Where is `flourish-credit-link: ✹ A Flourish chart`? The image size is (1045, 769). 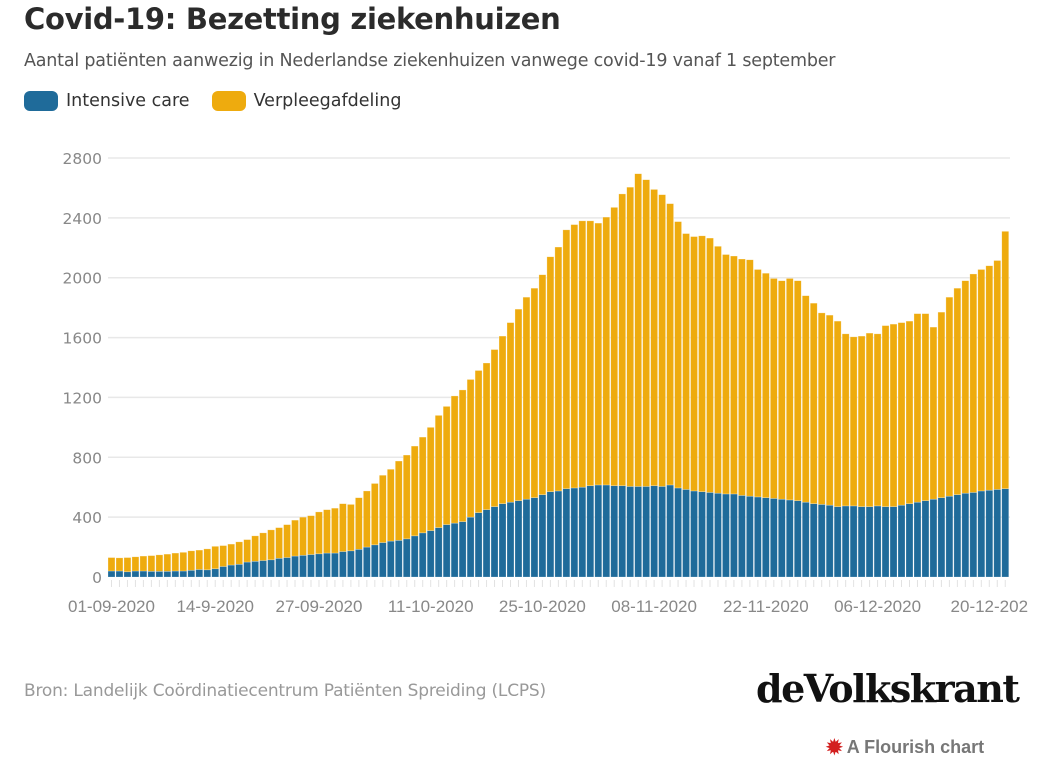
flourish-credit-link: ✹ A Flourish chart is located at coordinates (905, 747).